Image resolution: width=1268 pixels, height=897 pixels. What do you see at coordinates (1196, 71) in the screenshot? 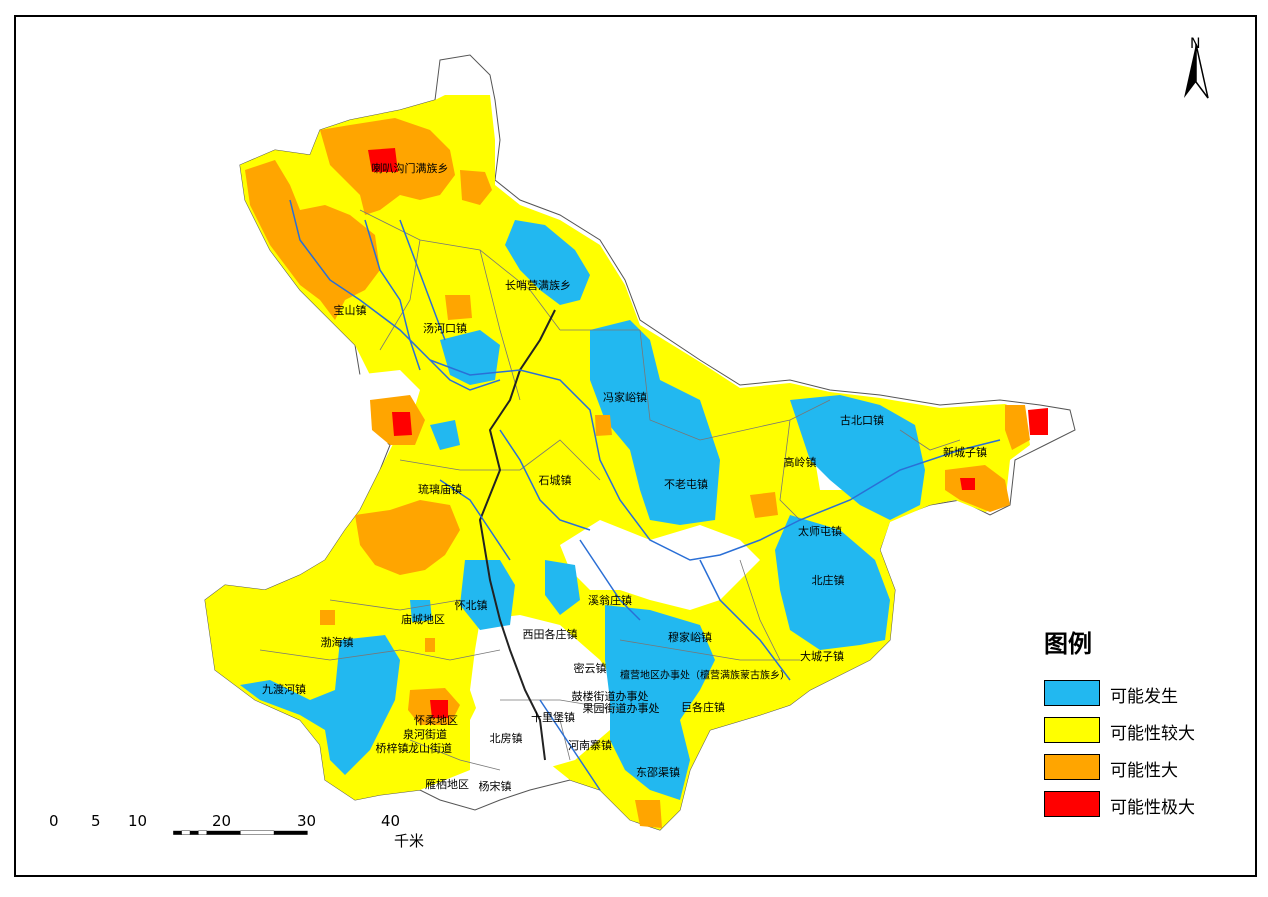
I see `north-arrow-icon` at bounding box center [1196, 71].